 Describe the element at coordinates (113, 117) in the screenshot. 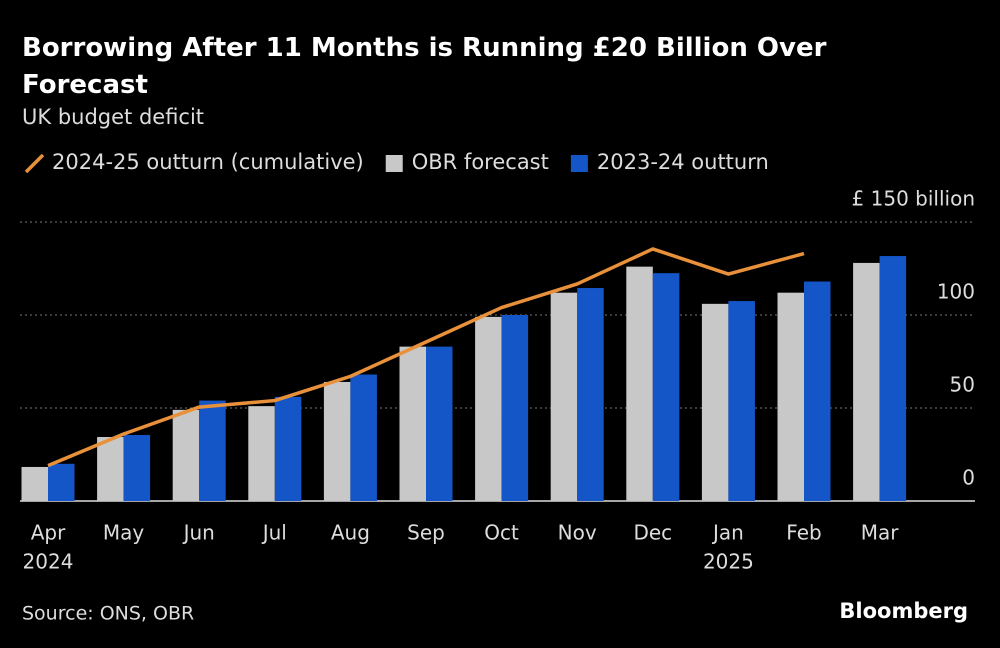

I see `subtitle: UK budget deficit` at that location.